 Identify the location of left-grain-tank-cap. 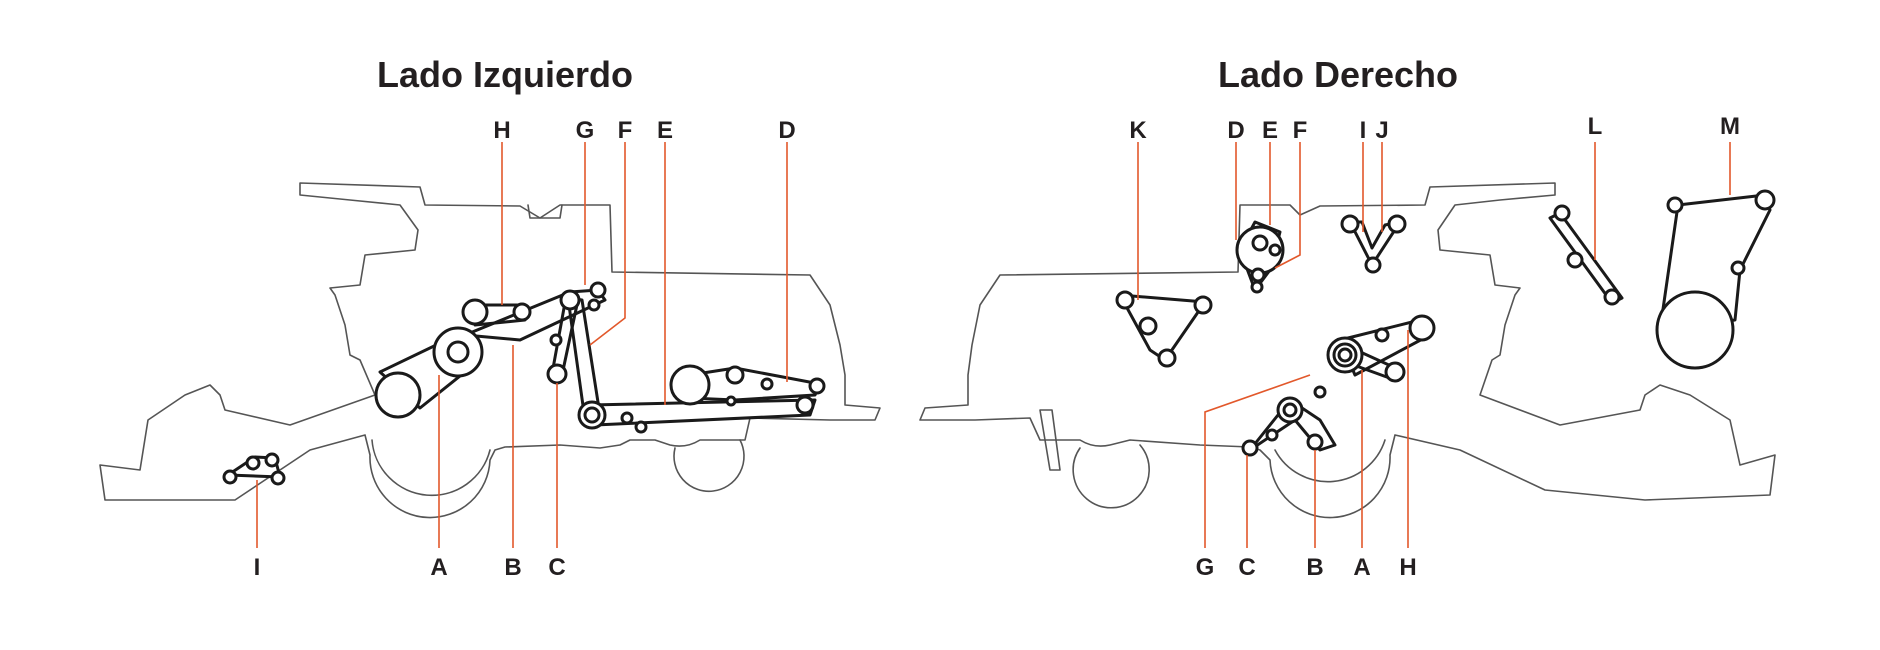
(545, 211).